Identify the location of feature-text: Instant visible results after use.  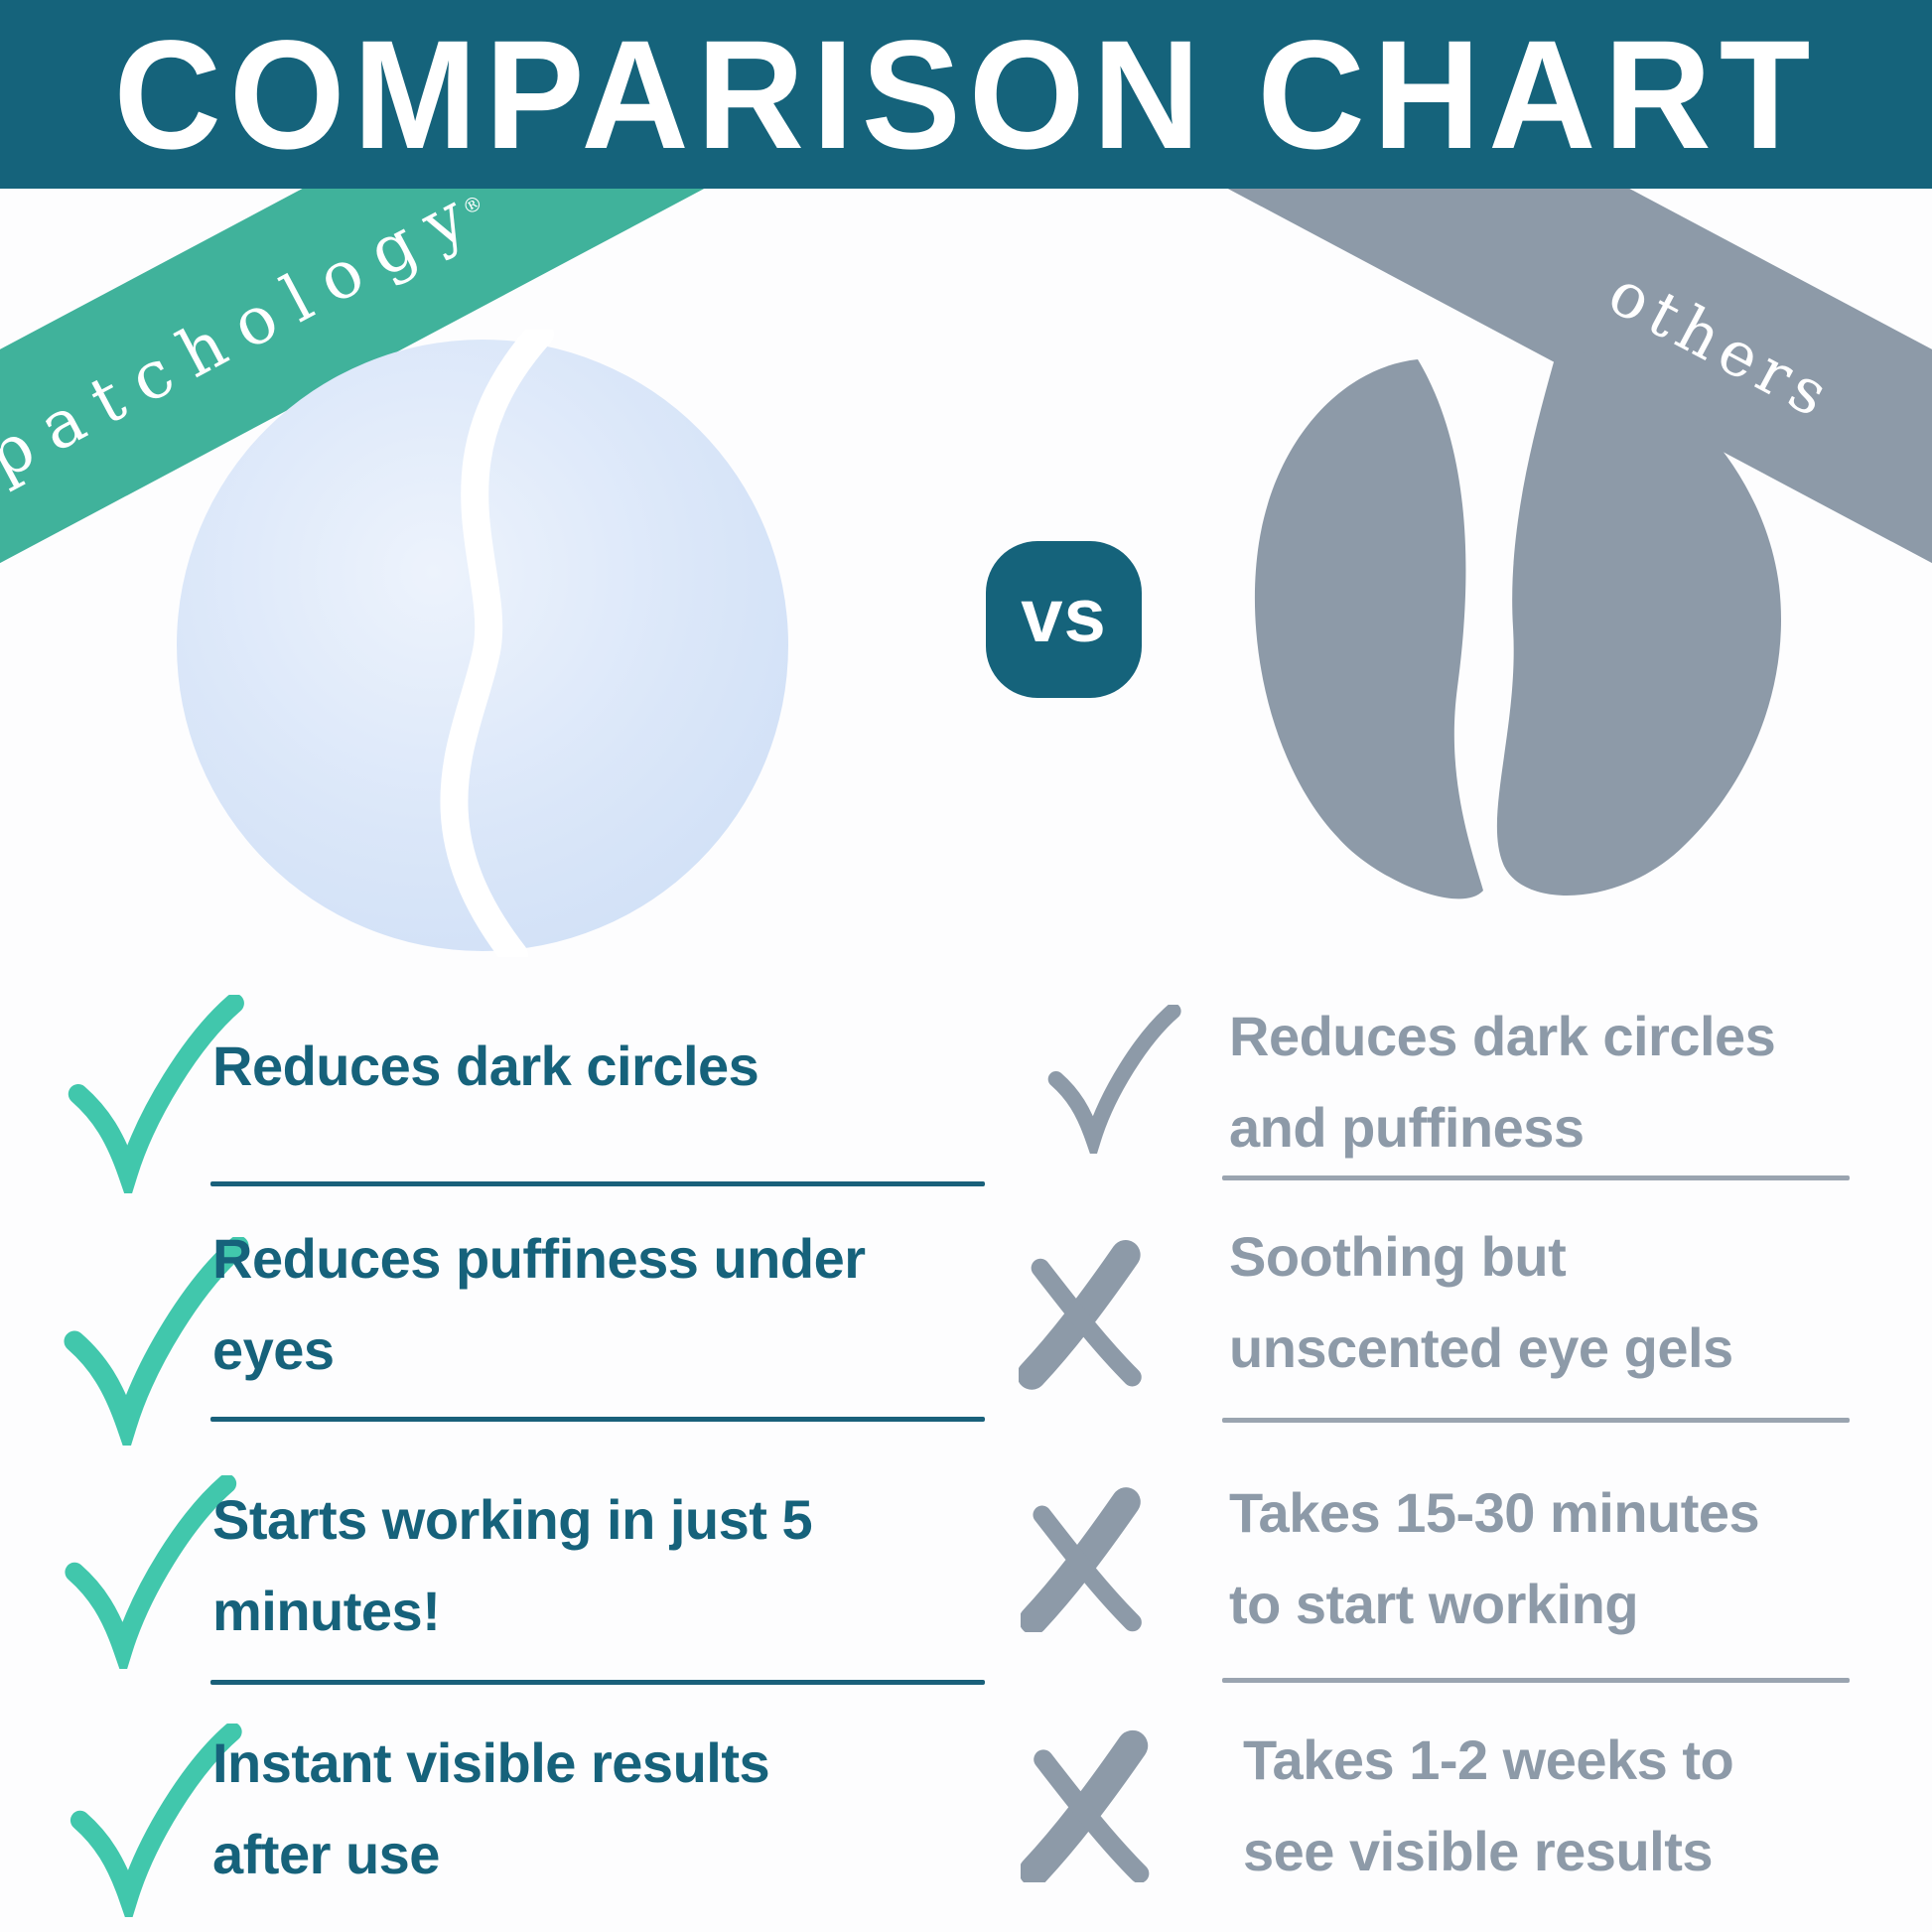
(491, 1808).